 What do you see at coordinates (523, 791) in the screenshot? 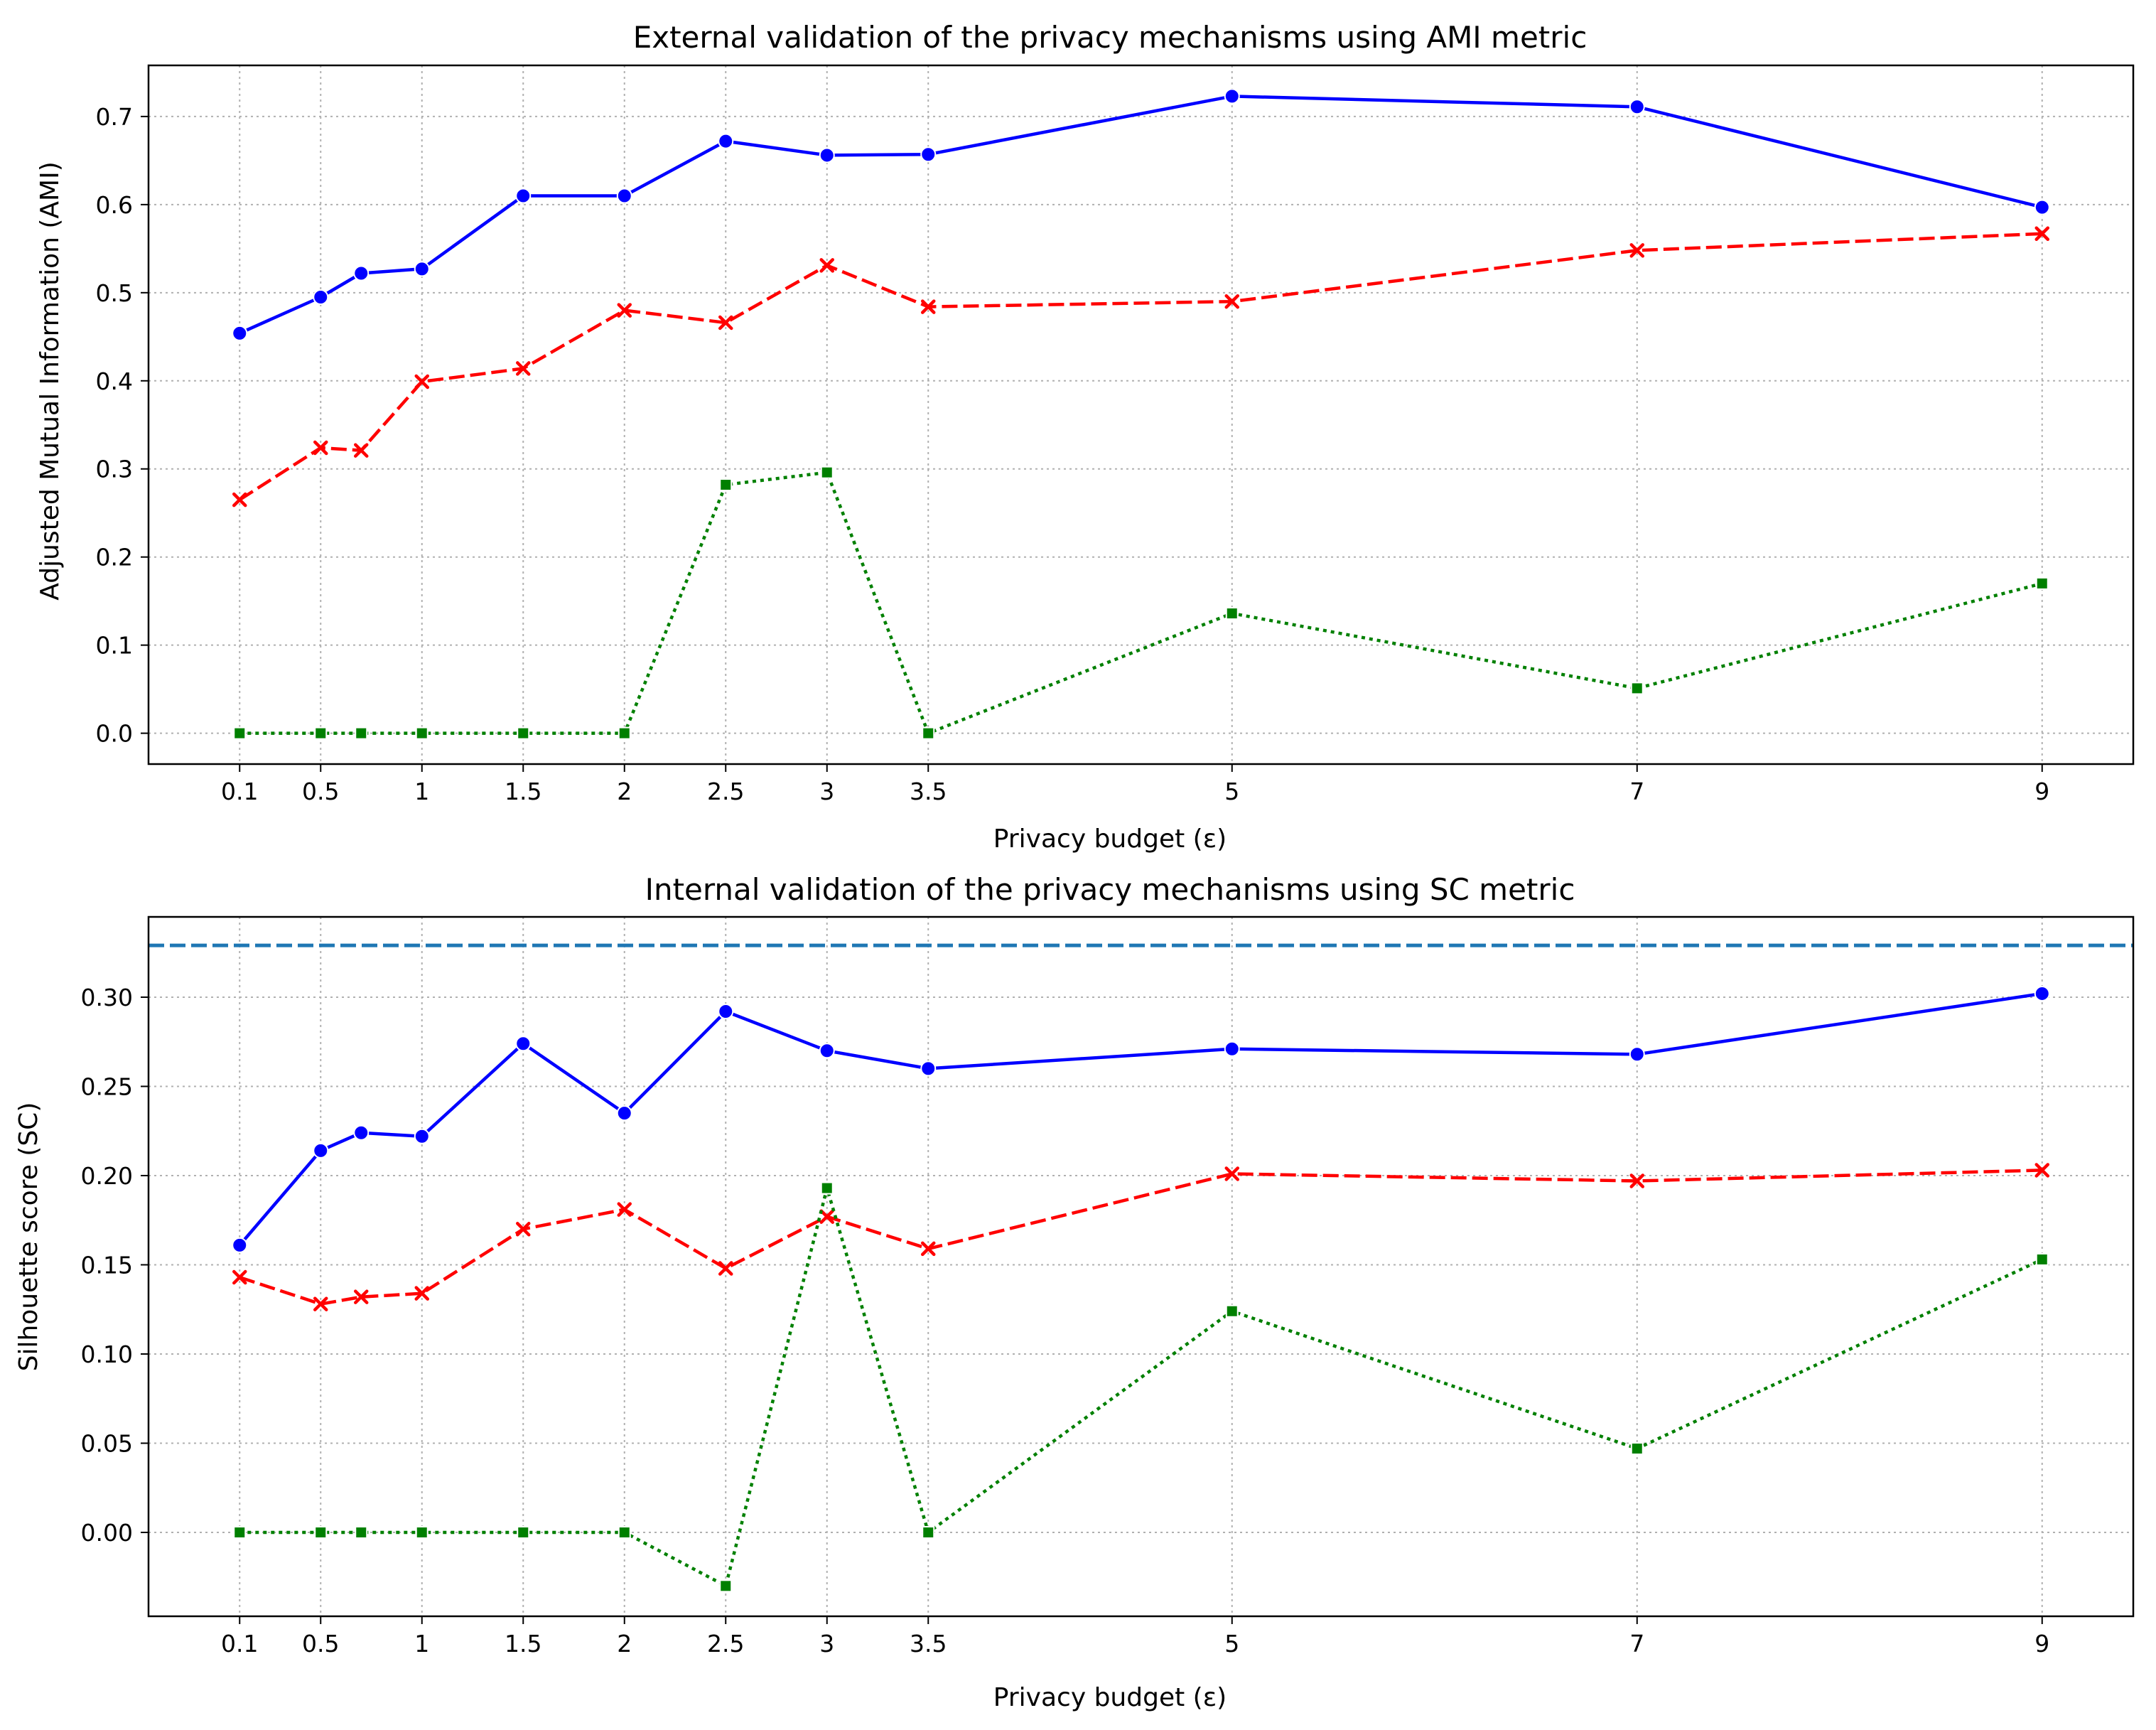
I see `ami-x-tick-label: 1.5` at bounding box center [523, 791].